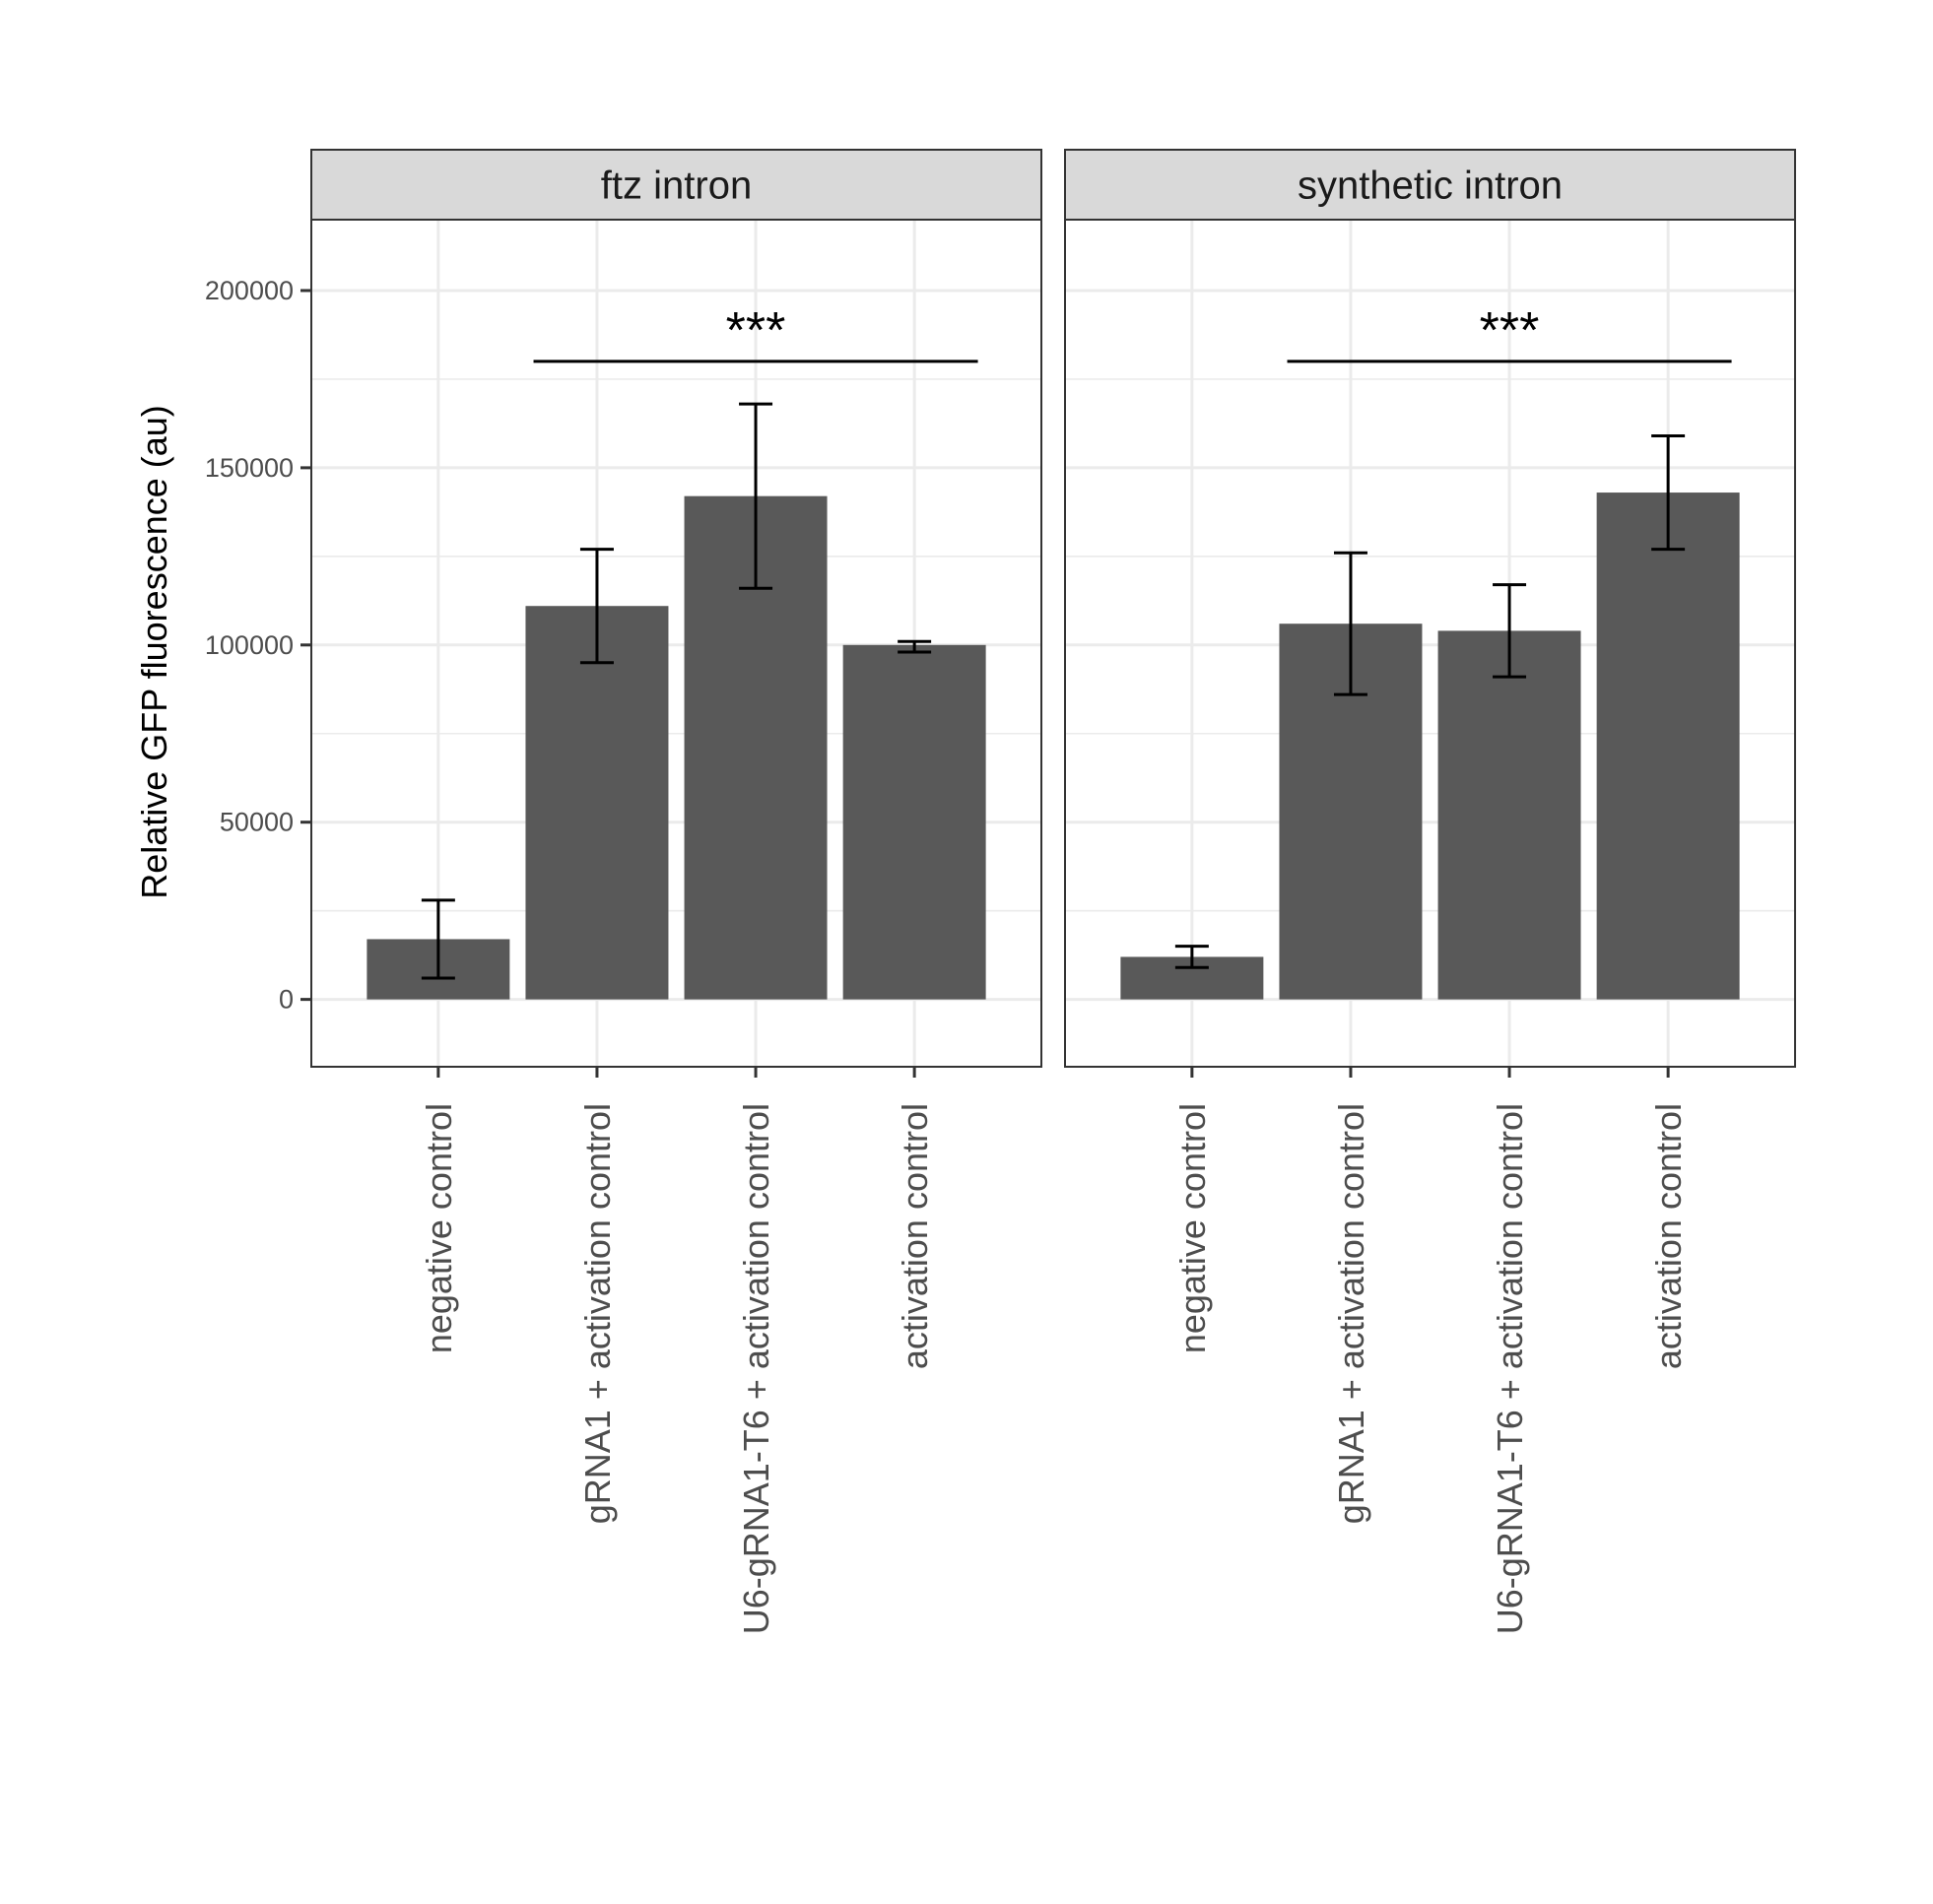 The width and height of the screenshot is (1933, 1904). Describe the element at coordinates (154, 652) in the screenshot. I see `y-axis-label: Relative GFP fluorescence (au)` at that location.